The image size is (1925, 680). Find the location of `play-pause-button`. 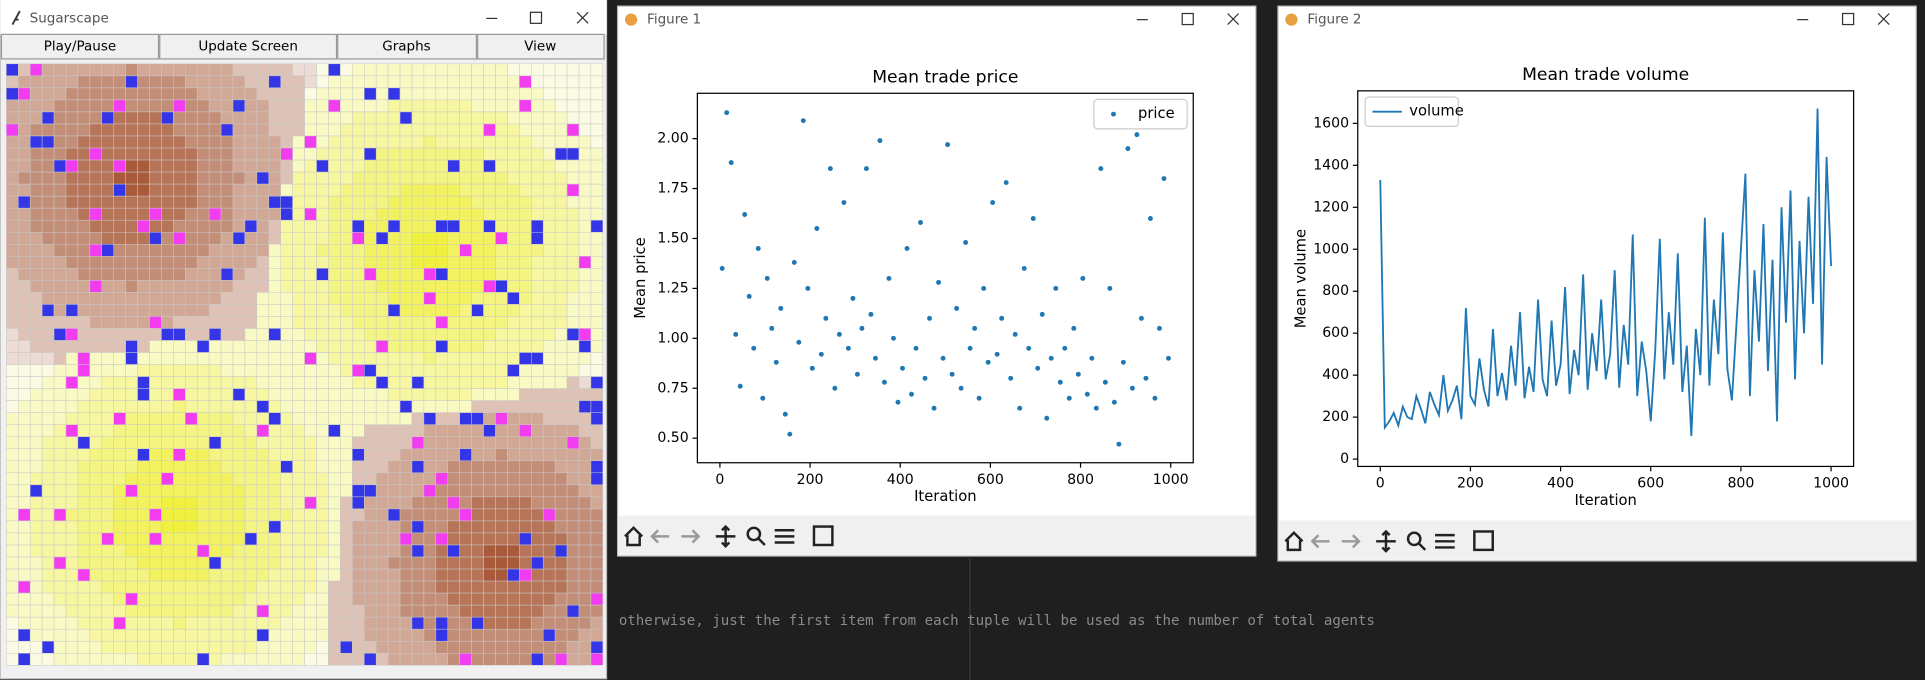

play-pause-button is located at coordinates (80, 46).